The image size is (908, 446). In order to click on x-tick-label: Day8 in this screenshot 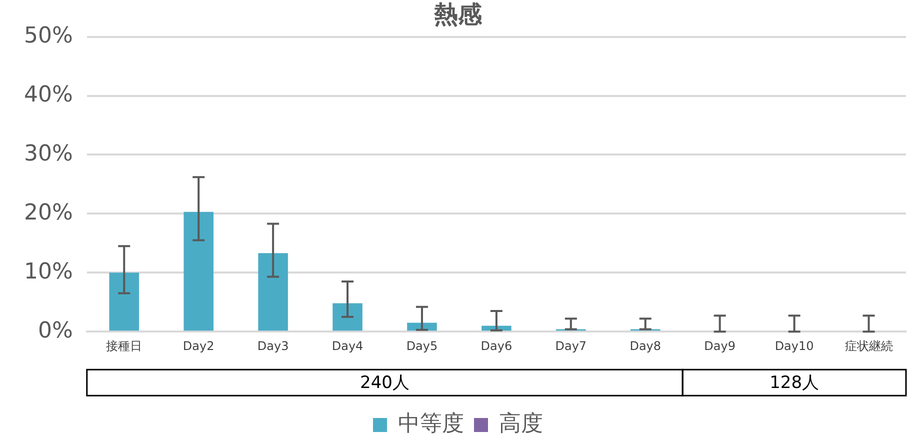, I will do `click(646, 345)`.